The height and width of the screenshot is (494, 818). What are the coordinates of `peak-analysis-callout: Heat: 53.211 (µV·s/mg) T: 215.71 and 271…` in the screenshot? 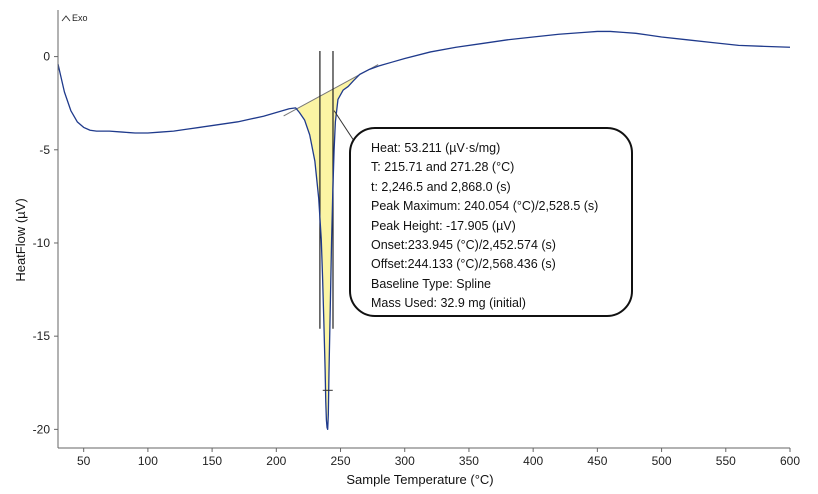 It's located at (491, 222).